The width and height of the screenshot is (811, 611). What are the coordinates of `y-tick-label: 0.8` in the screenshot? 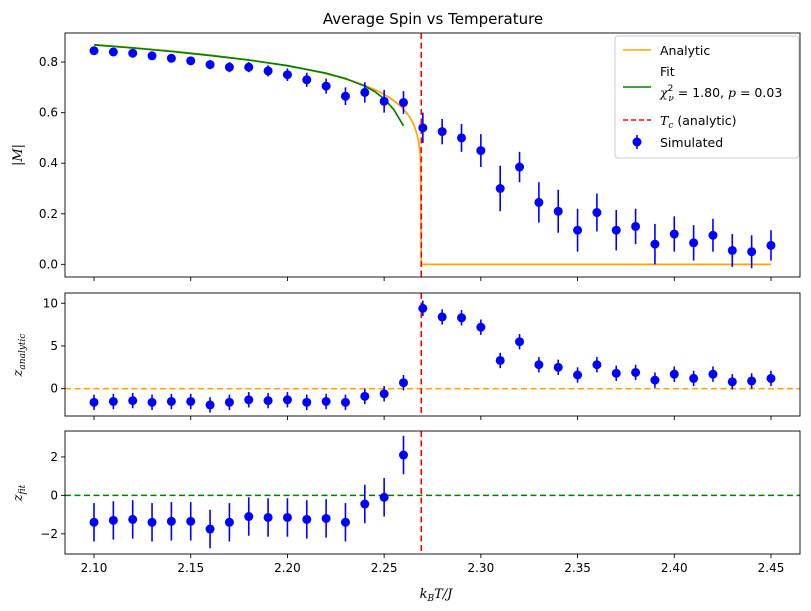 It's located at (48, 62).